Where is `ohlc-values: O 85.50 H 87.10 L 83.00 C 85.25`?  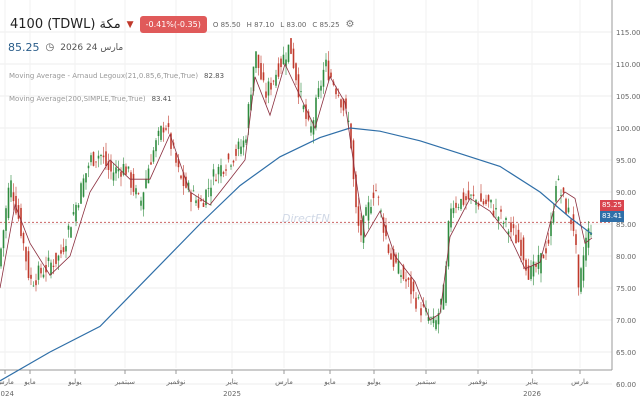
ohlc-values: O 85.50 H 87.10 L 83.00 C 85.25 is located at coordinates (276, 25).